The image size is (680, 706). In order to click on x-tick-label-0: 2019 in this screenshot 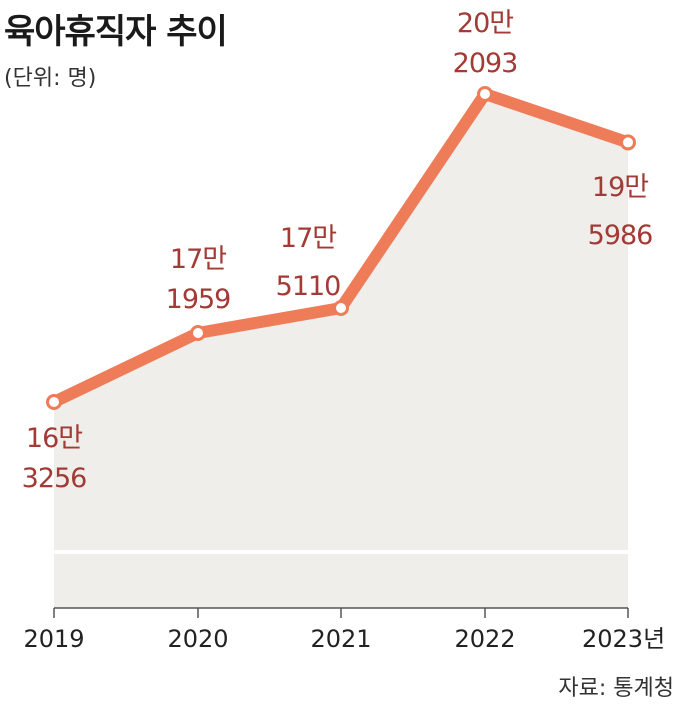, I will do `click(53, 639)`.